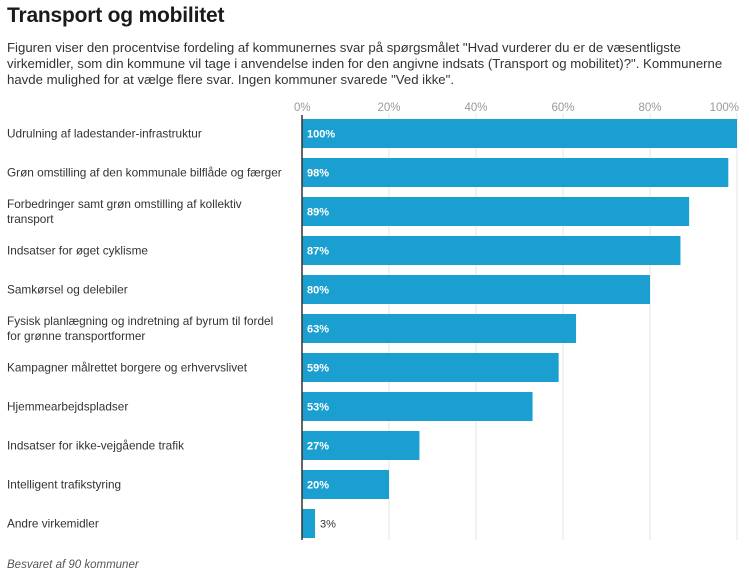 The image size is (749, 579). Describe the element at coordinates (321, 135) in the screenshot. I see `bar-value-label: 100%` at that location.